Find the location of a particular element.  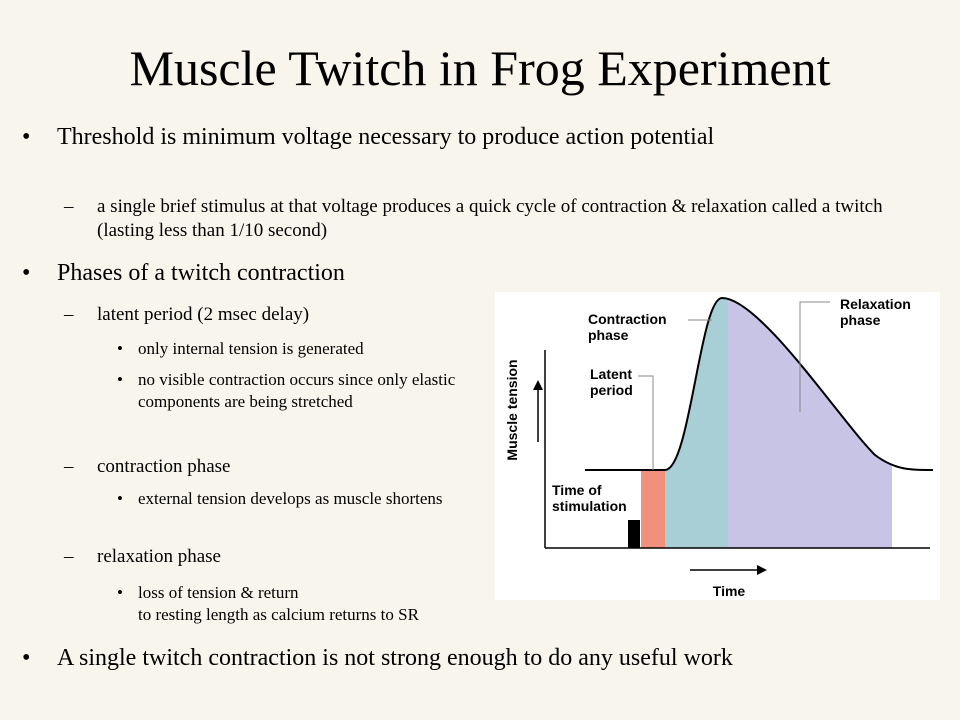

sub-sub-bullet-text: only internal tension is generated is located at coordinates (251, 348).